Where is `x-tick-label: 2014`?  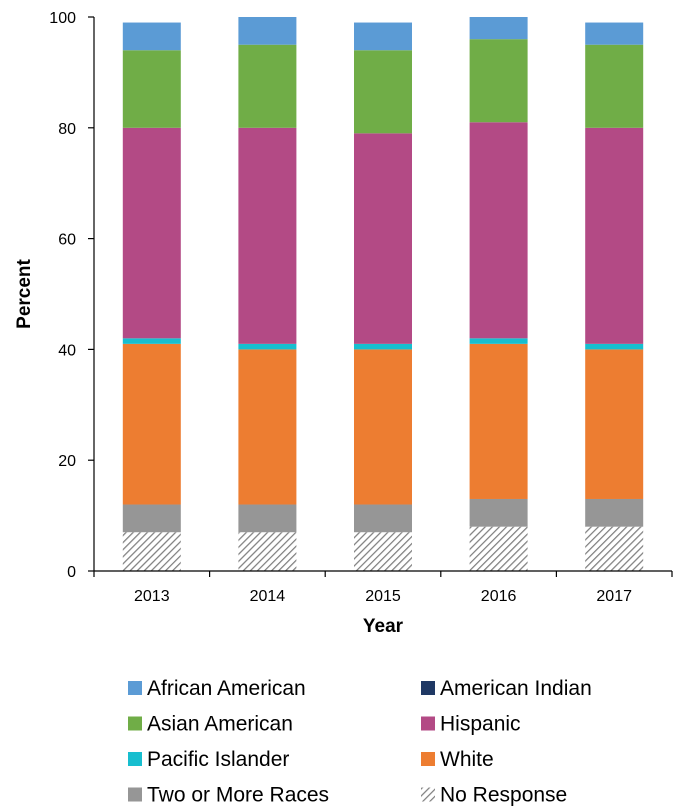 x-tick-label: 2014 is located at coordinates (268, 596).